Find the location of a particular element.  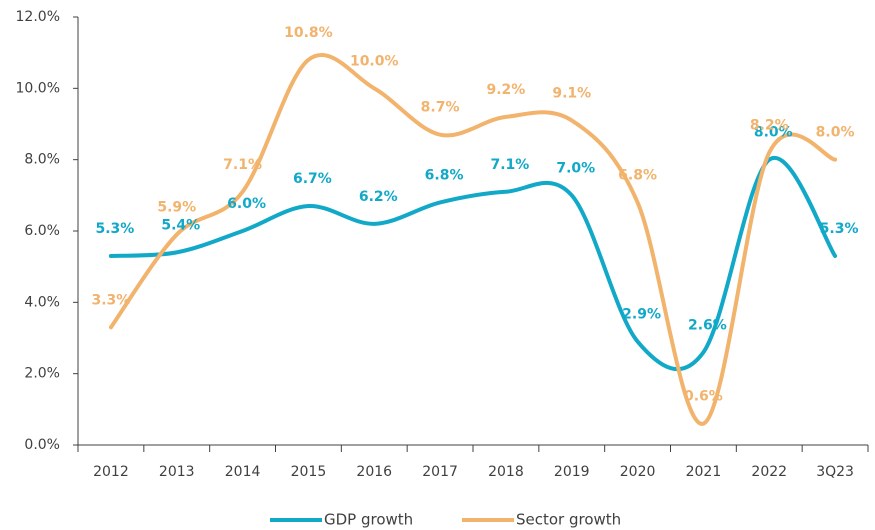

x-tick-label: 2012 is located at coordinates (111, 472).